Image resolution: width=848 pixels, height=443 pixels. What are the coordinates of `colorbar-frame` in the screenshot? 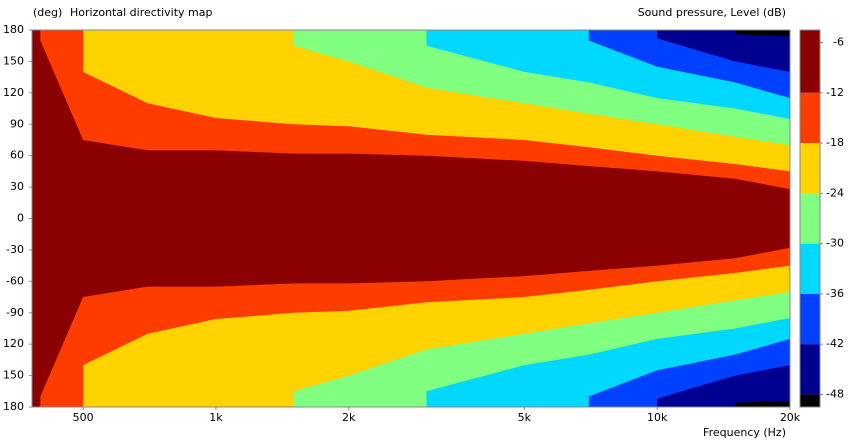 It's located at (810, 218).